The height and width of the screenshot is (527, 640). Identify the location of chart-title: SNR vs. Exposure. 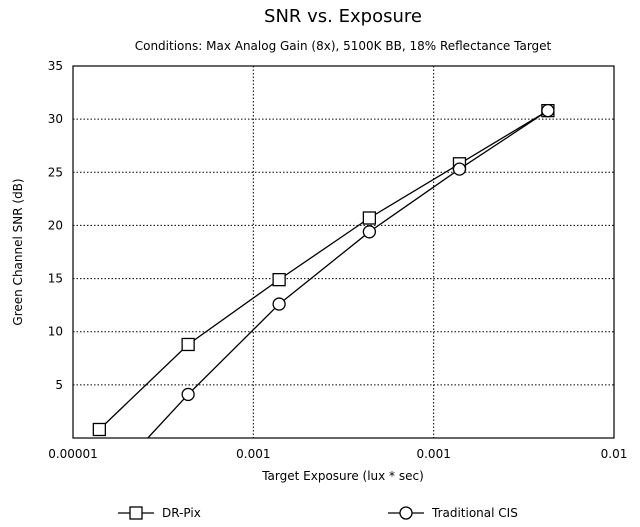
(343, 16).